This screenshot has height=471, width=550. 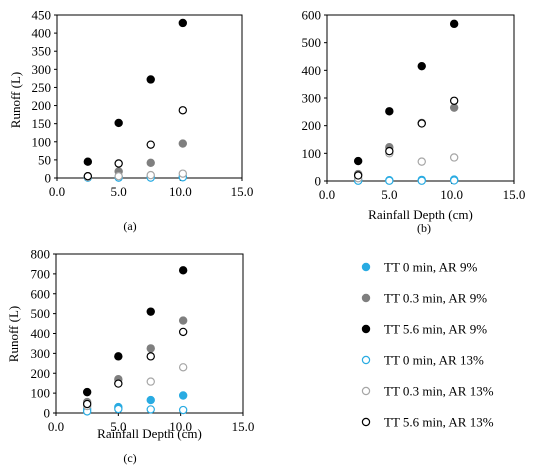 What do you see at coordinates (424, 228) in the screenshot?
I see `panel-label: (b)` at bounding box center [424, 228].